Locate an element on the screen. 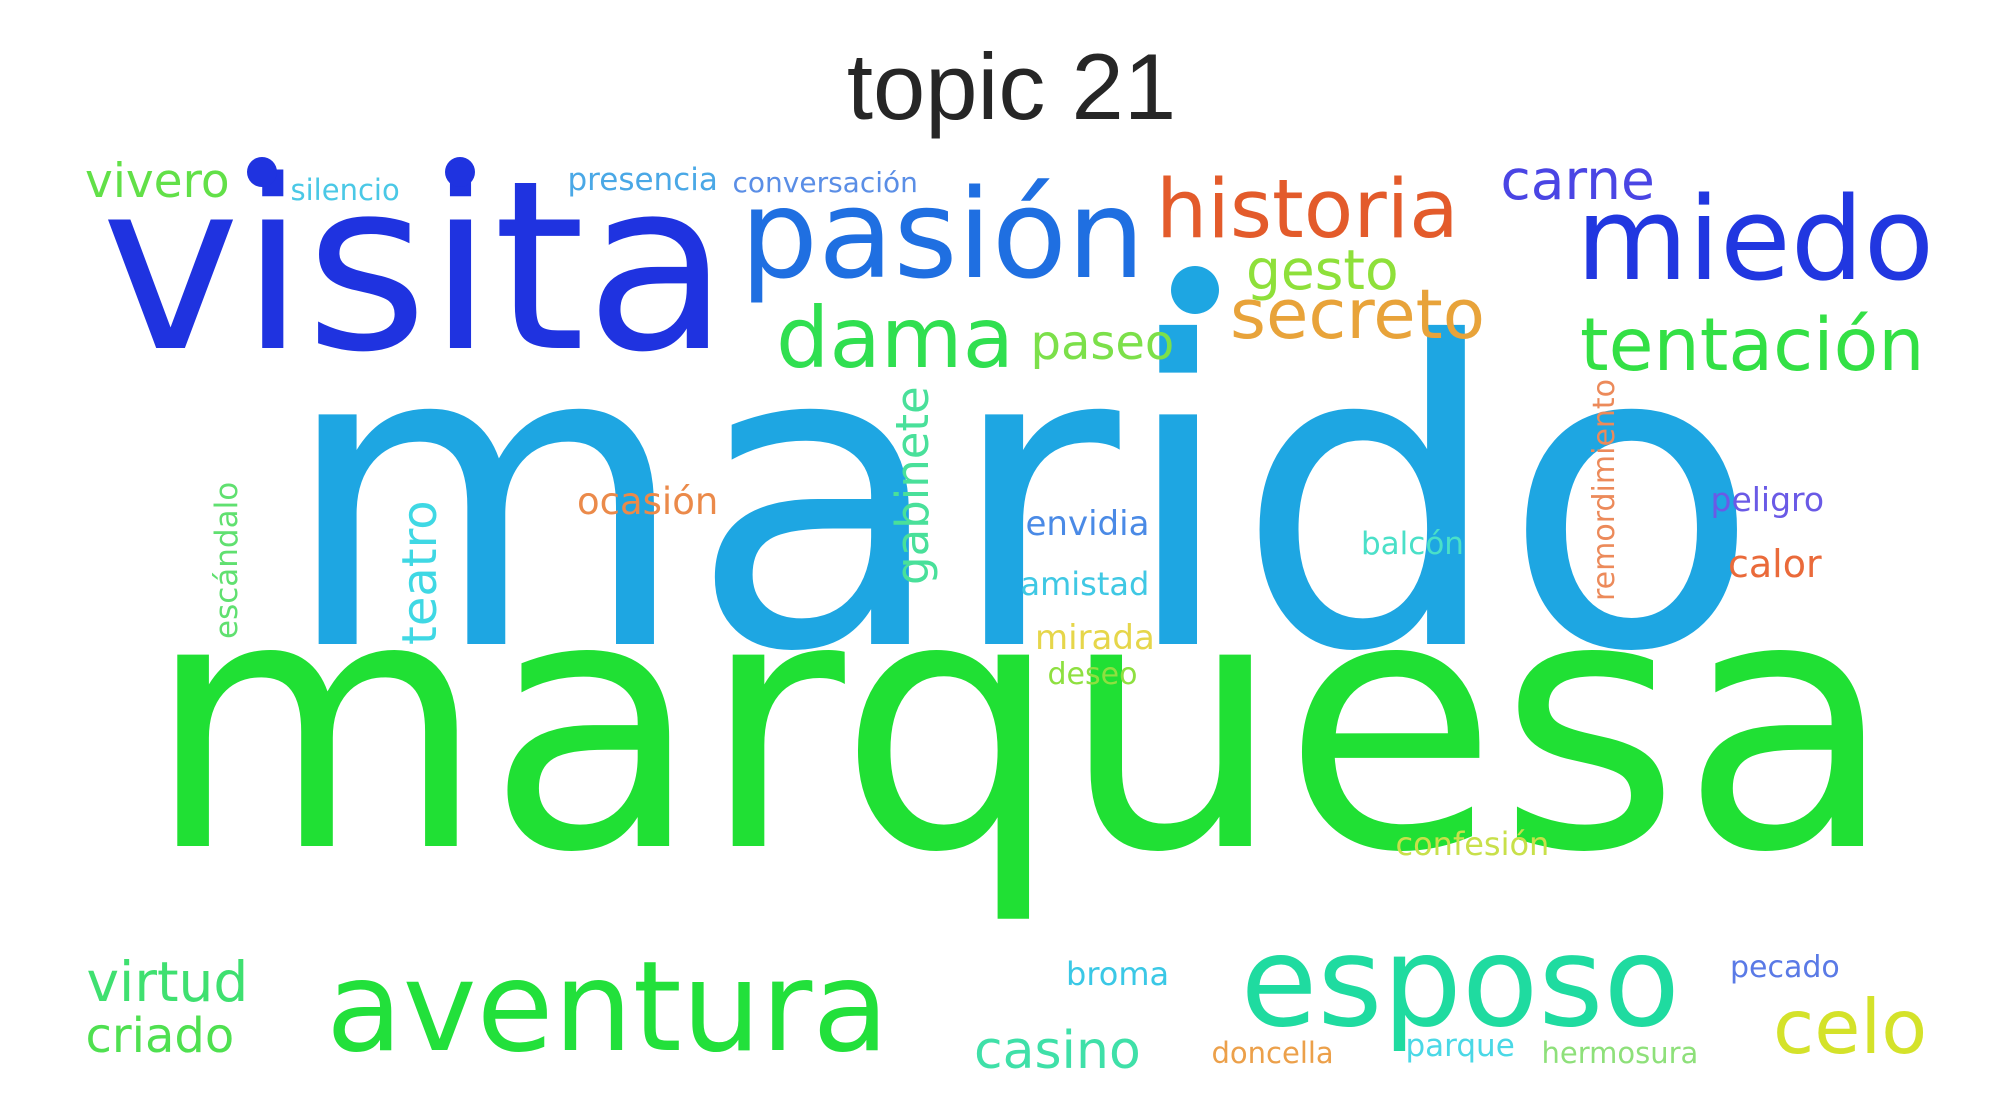 Image resolution: width=2000 pixels, height=1100 pixels. word-envidia: envidia is located at coordinates (1087, 524).